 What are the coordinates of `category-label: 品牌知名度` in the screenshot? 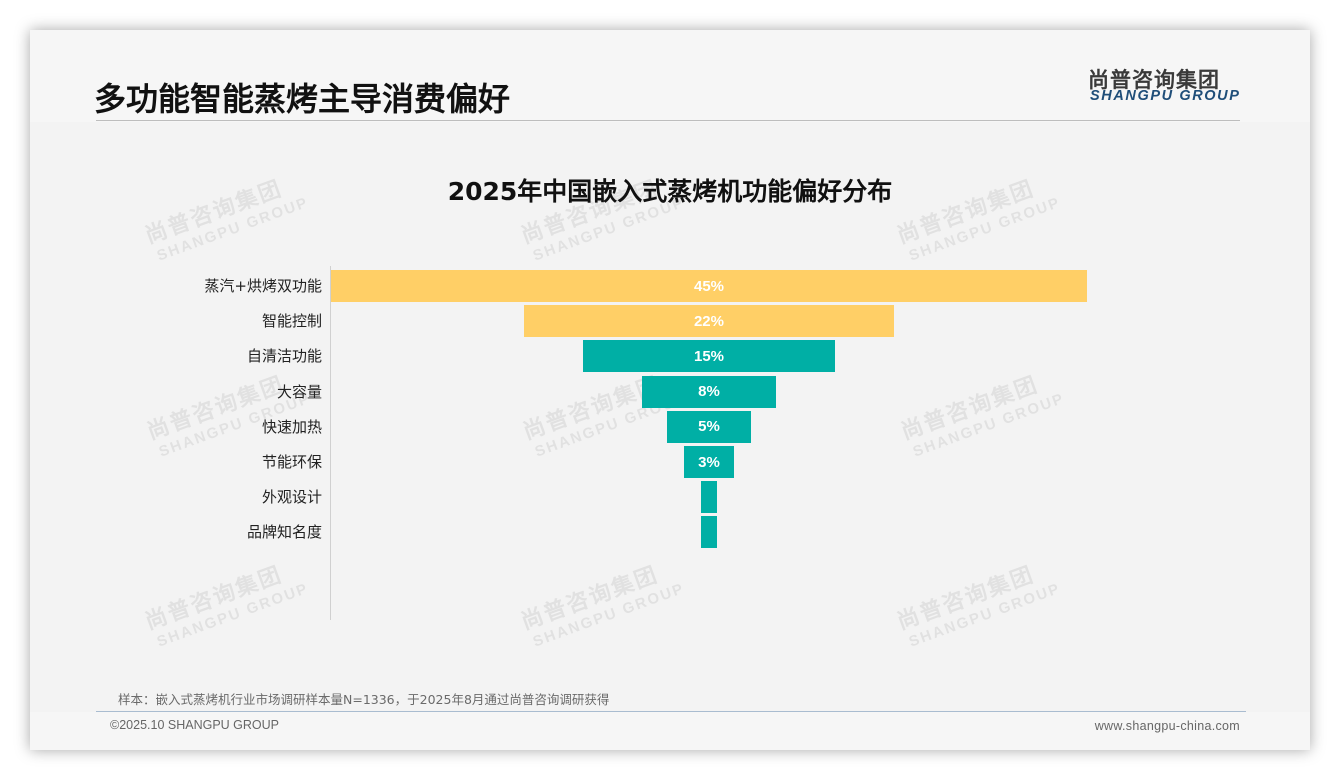 It's located at (284, 532).